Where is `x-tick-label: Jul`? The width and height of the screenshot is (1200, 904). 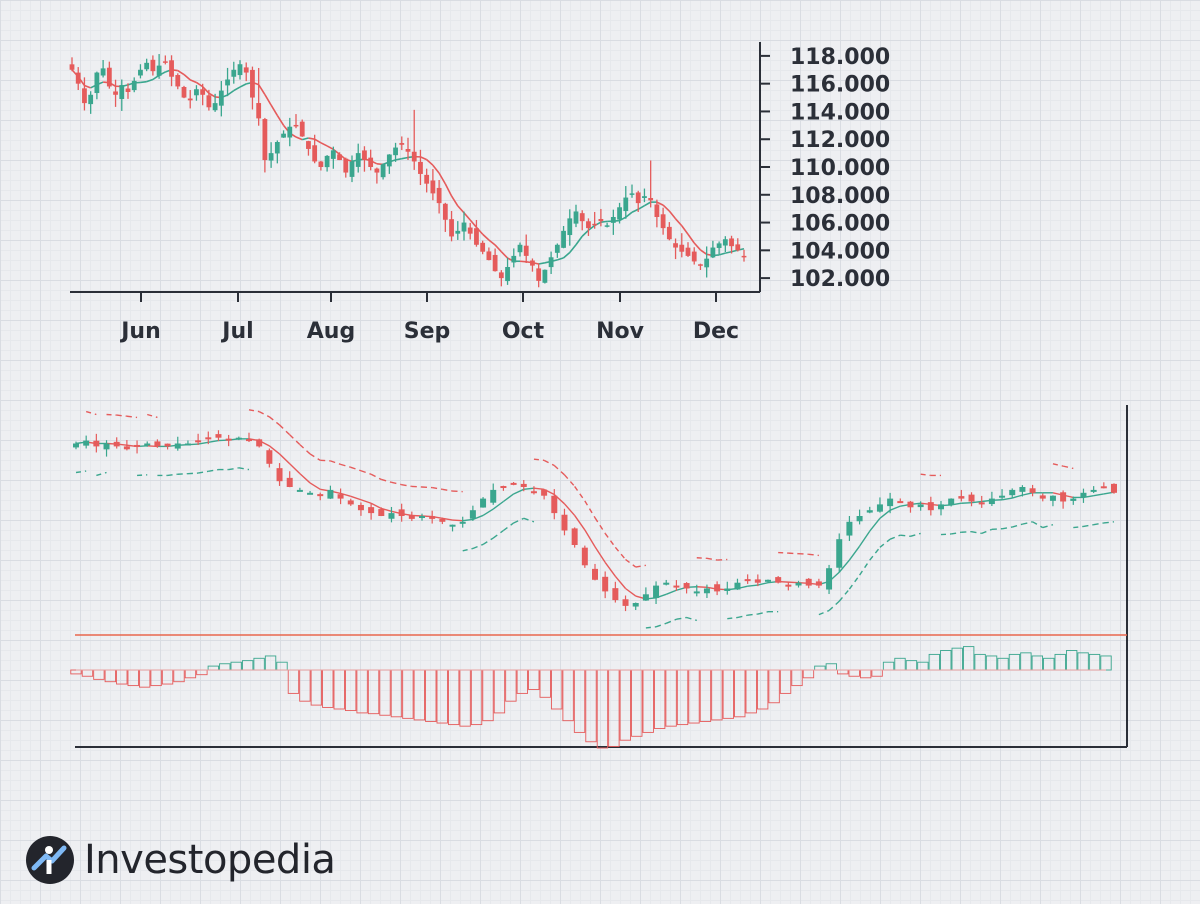
x-tick-label: Jul is located at coordinates (236, 331).